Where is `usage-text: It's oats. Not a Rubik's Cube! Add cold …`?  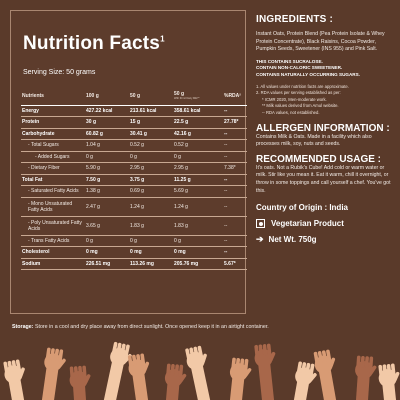 usage-text: It's oats. Not a Rubik's Cube! Add cold … is located at coordinates (323, 179).